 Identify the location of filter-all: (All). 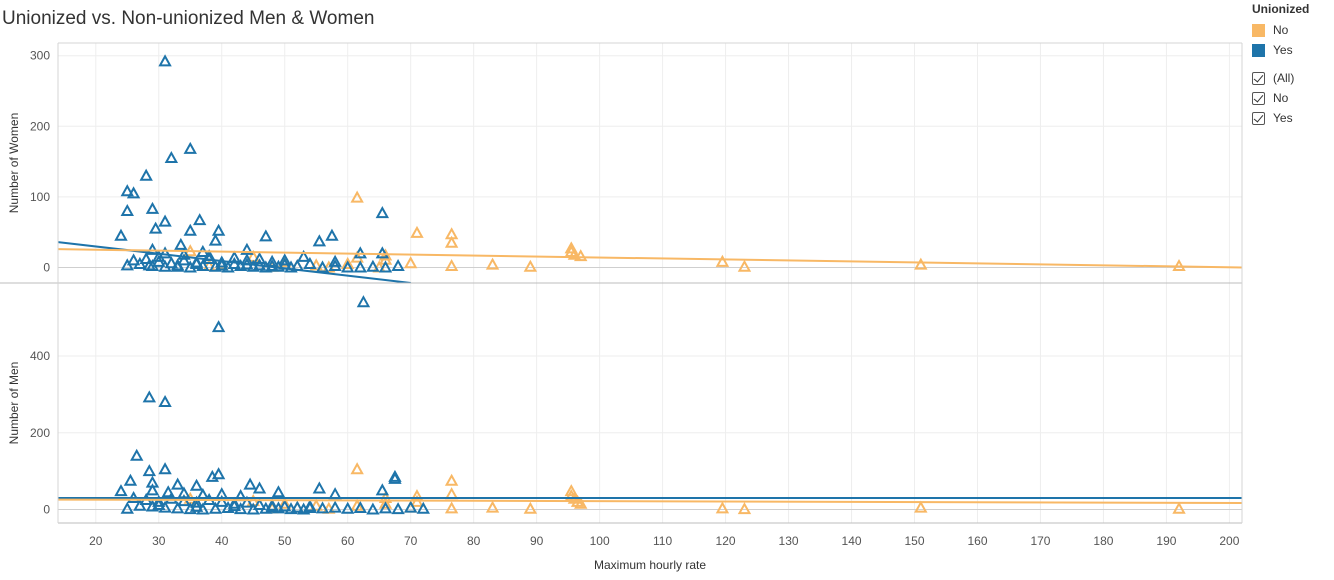
(1292, 78).